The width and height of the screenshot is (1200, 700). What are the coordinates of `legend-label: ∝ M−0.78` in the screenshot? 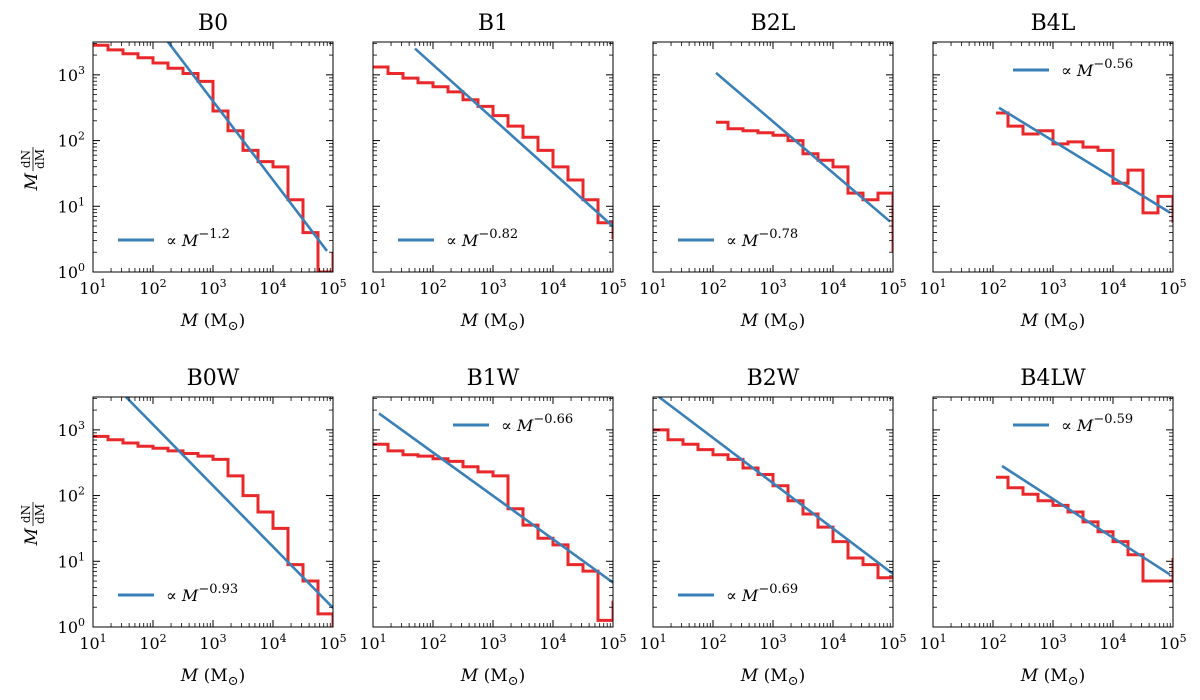 It's located at (762, 238).